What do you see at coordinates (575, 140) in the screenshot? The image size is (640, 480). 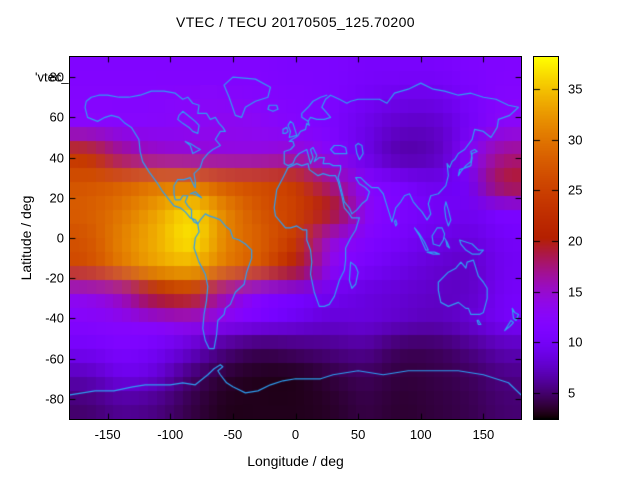 I see `colorbar-tick-label: 30` at bounding box center [575, 140].